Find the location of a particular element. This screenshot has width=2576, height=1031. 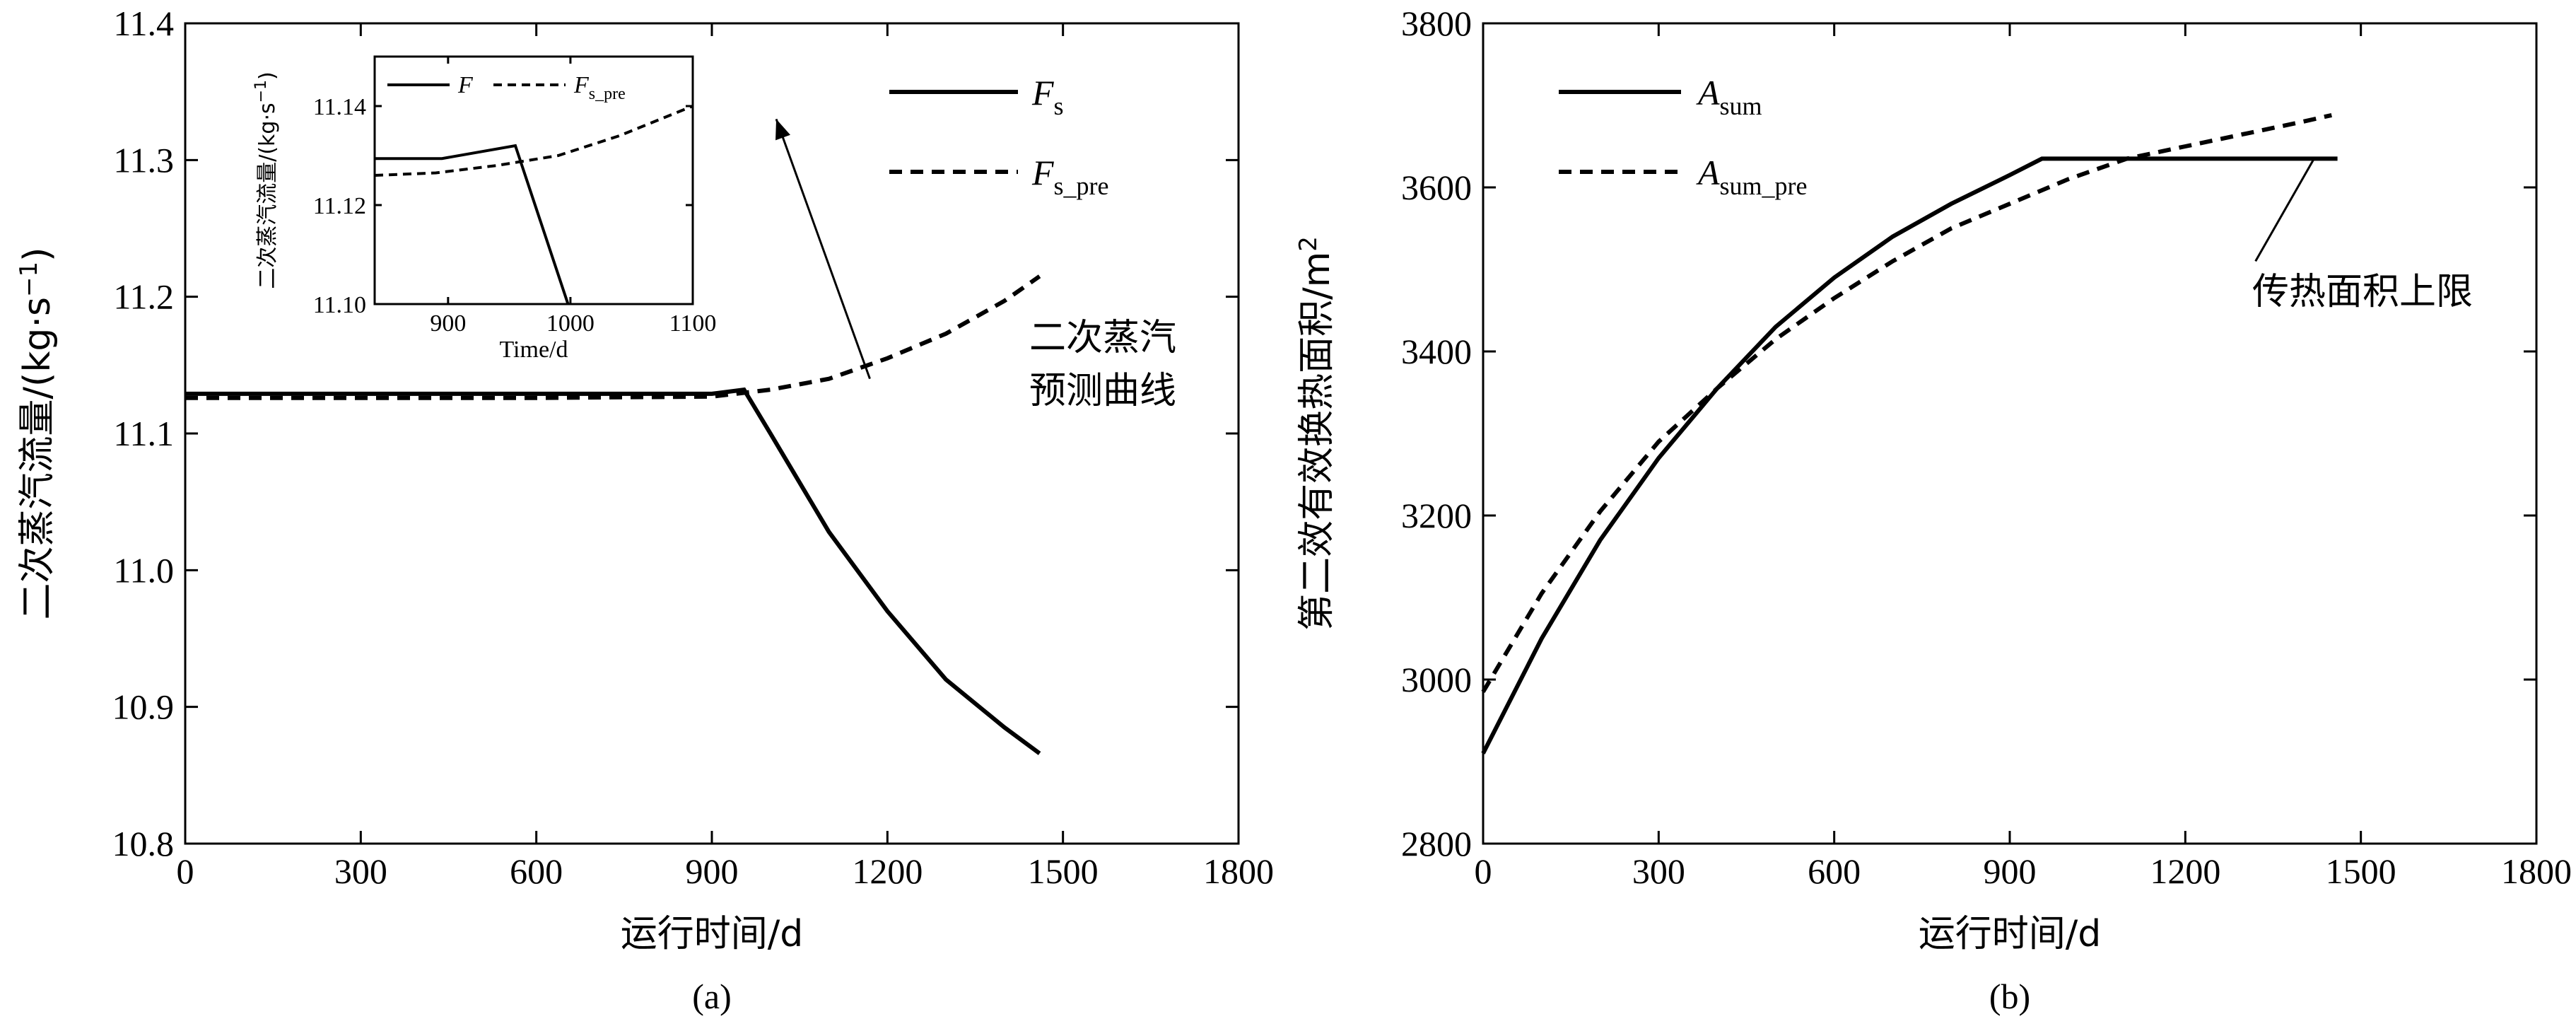

y-tick-label: 3000 is located at coordinates (1437, 679).